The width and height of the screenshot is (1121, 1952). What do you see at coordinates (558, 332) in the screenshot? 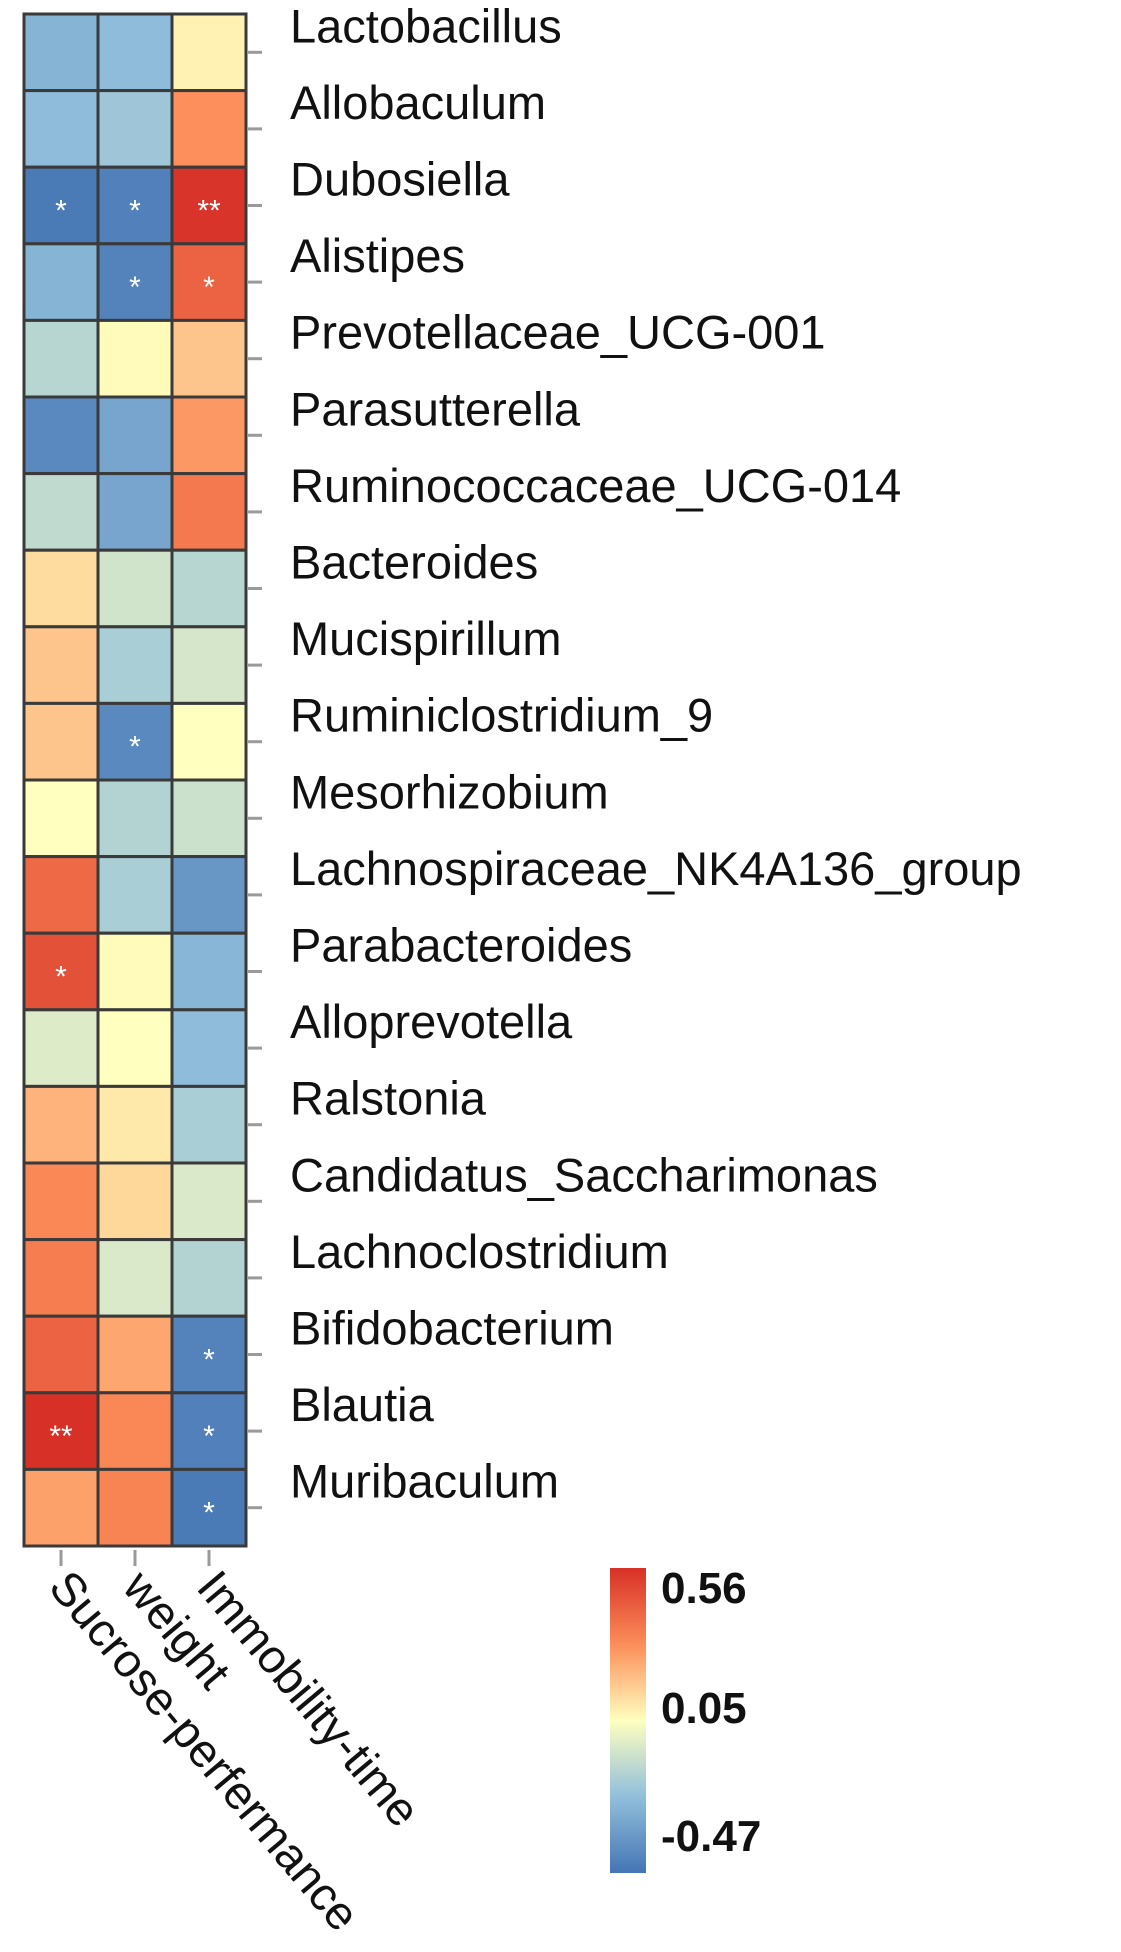
I see `row-label: Prevotellaceae_UCG-001` at bounding box center [558, 332].